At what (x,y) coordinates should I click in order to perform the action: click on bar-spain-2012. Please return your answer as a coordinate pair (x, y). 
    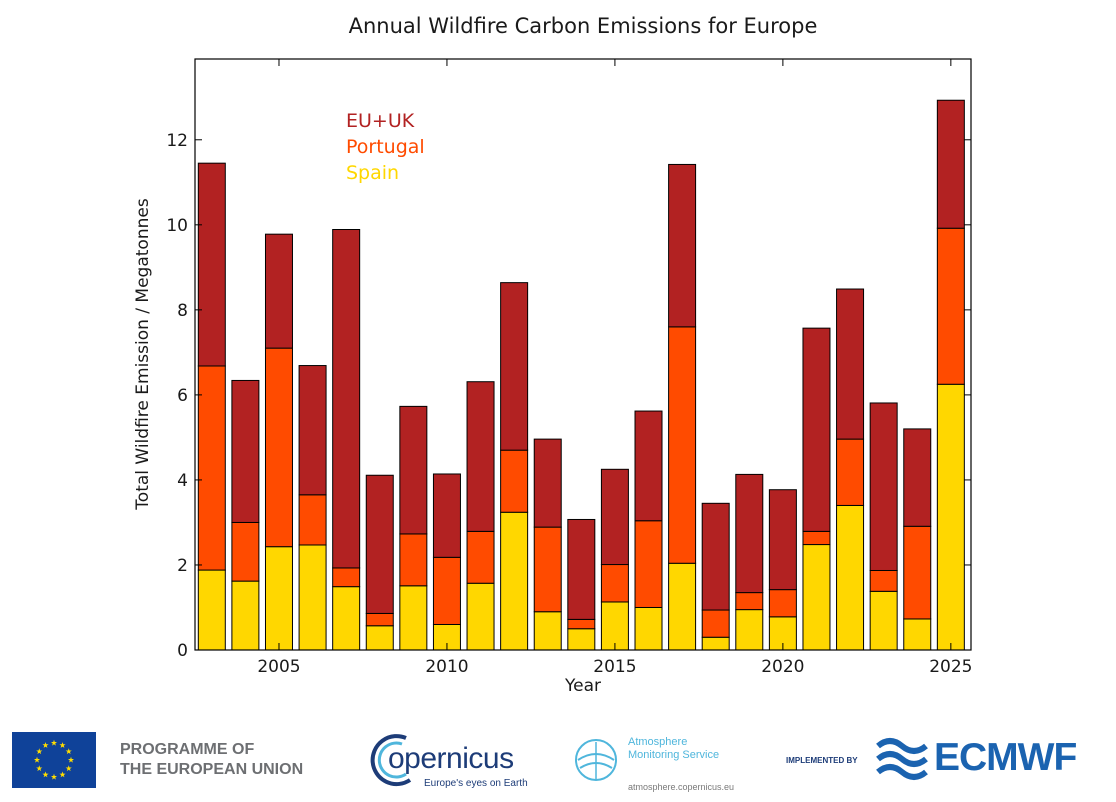
    Looking at the image, I should click on (514, 581).